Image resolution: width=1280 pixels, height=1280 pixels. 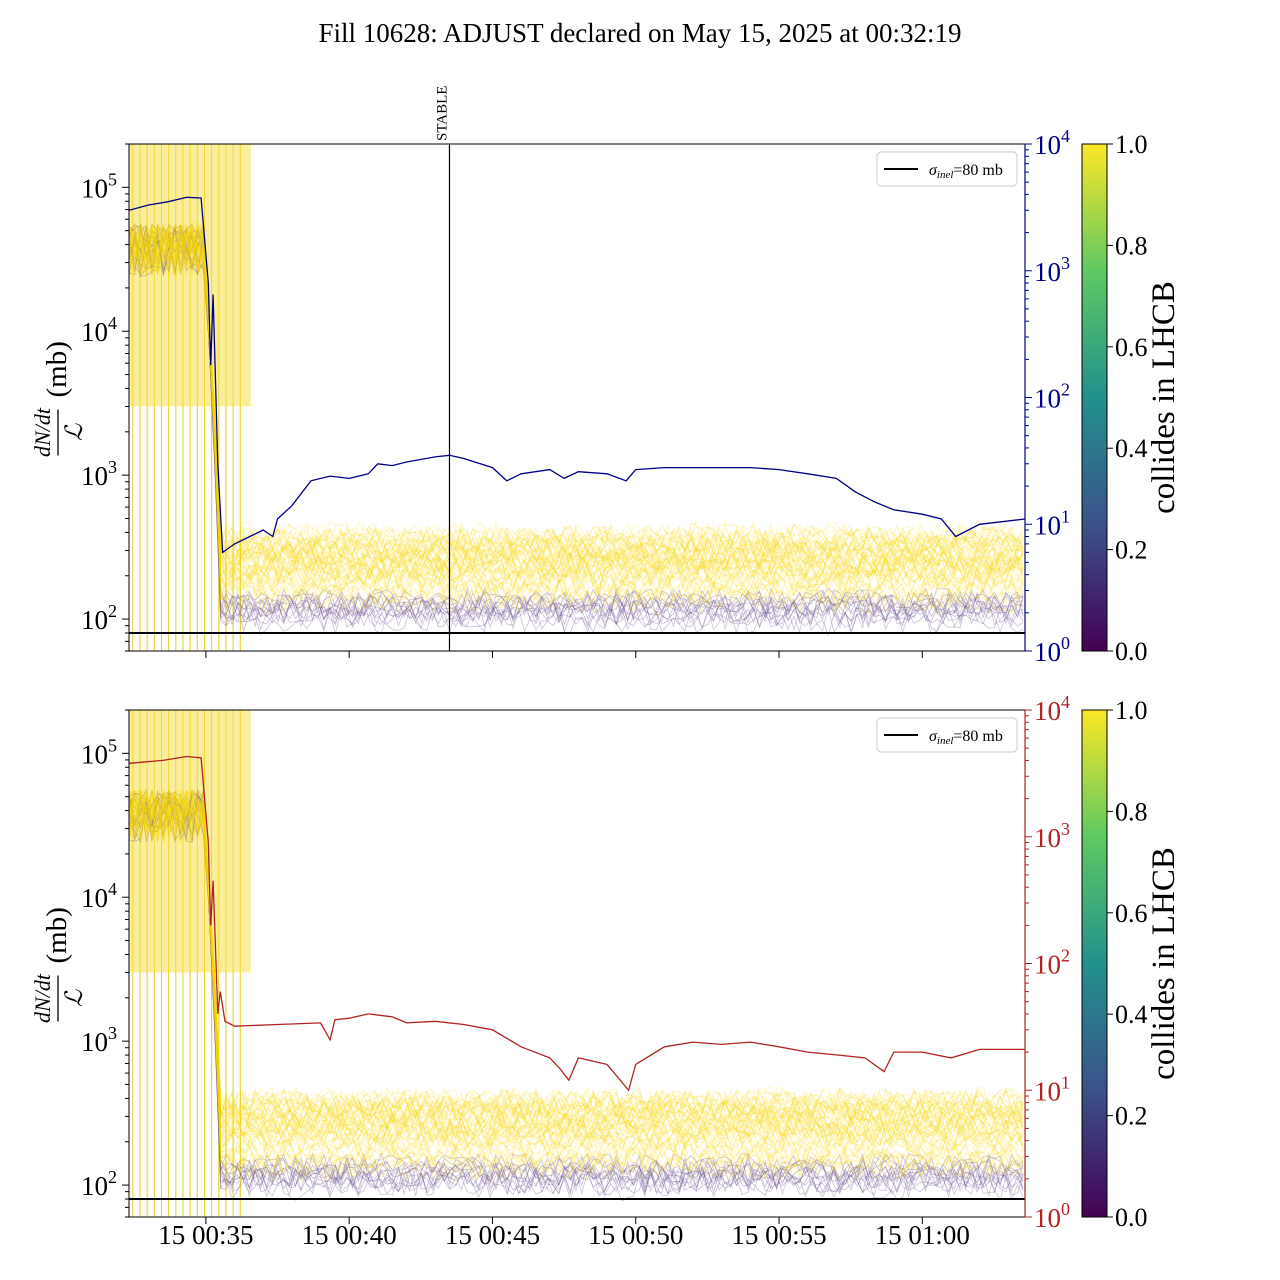 I want to click on legend-label: σinel=80 mb, so click(x=966, y=171).